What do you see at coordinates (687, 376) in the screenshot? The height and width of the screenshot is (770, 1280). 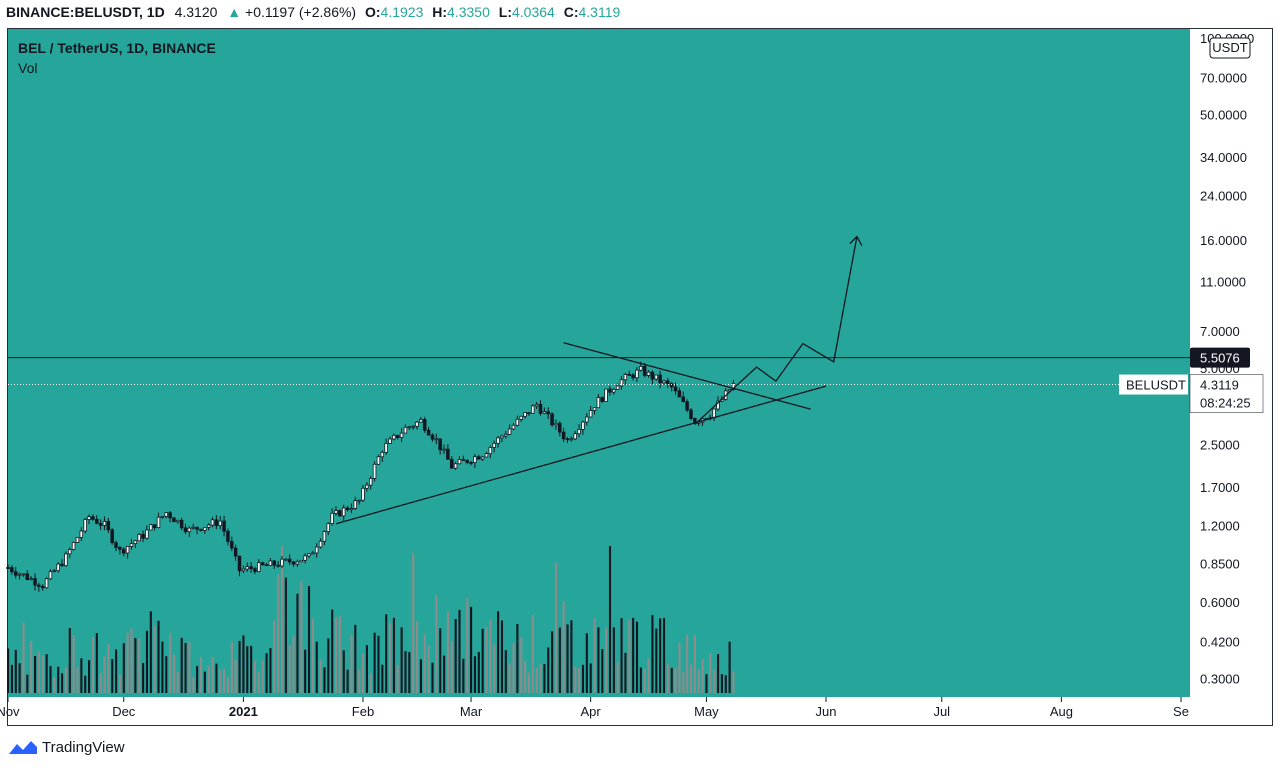 I see `resistance-trendline` at bounding box center [687, 376].